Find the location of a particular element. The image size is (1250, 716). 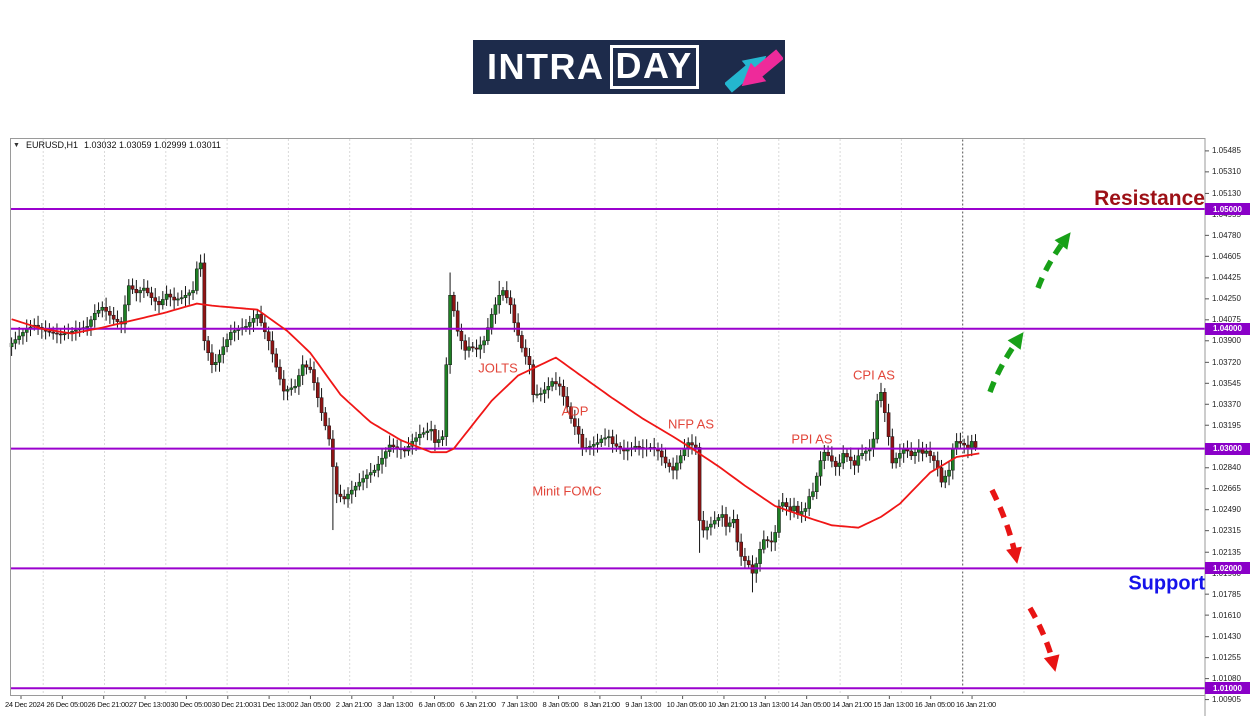

time-tick-label: 26 Dec 21:00 is located at coordinates (108, 704).